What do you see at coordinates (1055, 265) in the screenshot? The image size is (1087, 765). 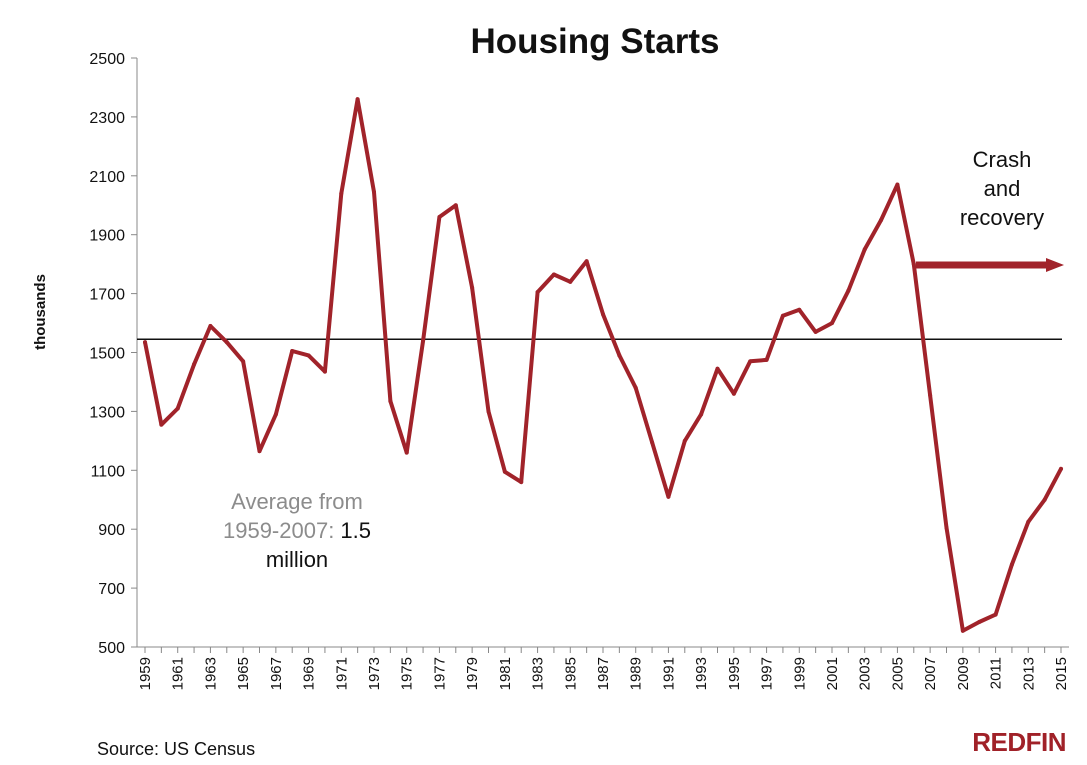 I see `crash-arrow-head` at bounding box center [1055, 265].